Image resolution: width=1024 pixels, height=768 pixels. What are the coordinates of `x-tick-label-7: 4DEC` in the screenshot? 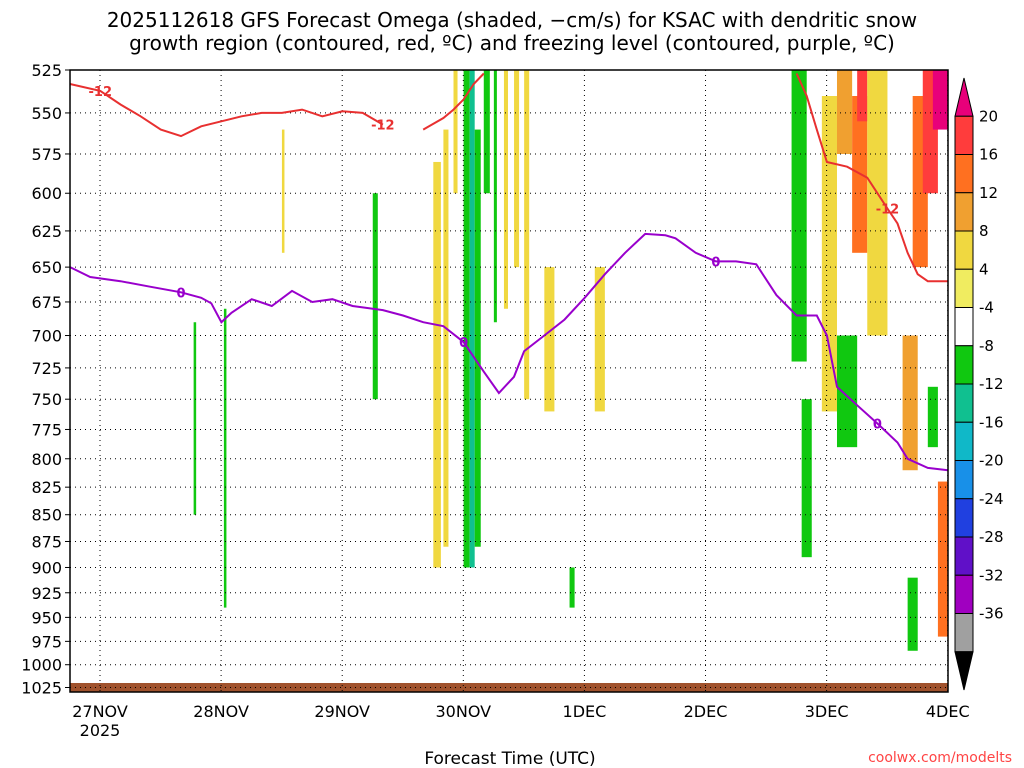 It's located at (948, 711).